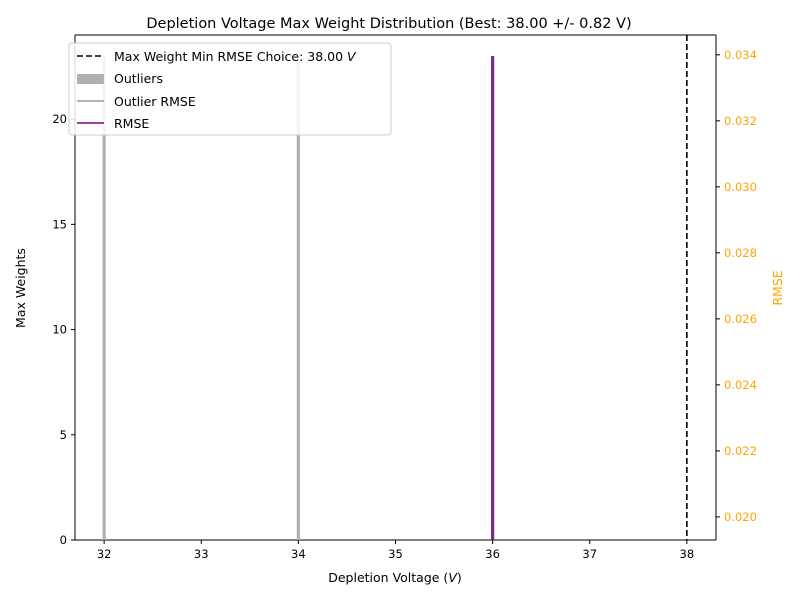  Describe the element at coordinates (59, 119) in the screenshot. I see `y-tick-label: 20` at that location.